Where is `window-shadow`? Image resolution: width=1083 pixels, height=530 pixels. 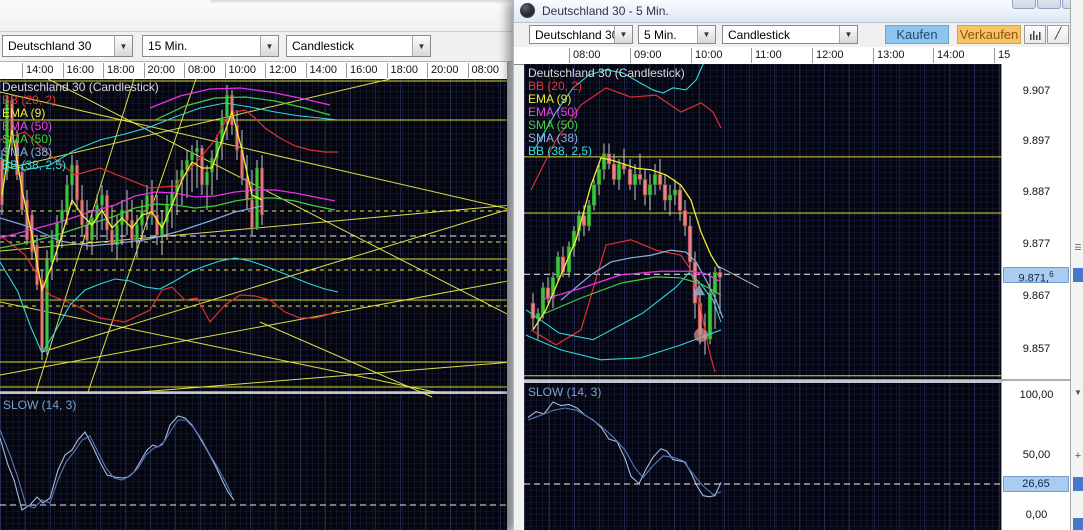
window-shadow is located at coordinates (361, 2).